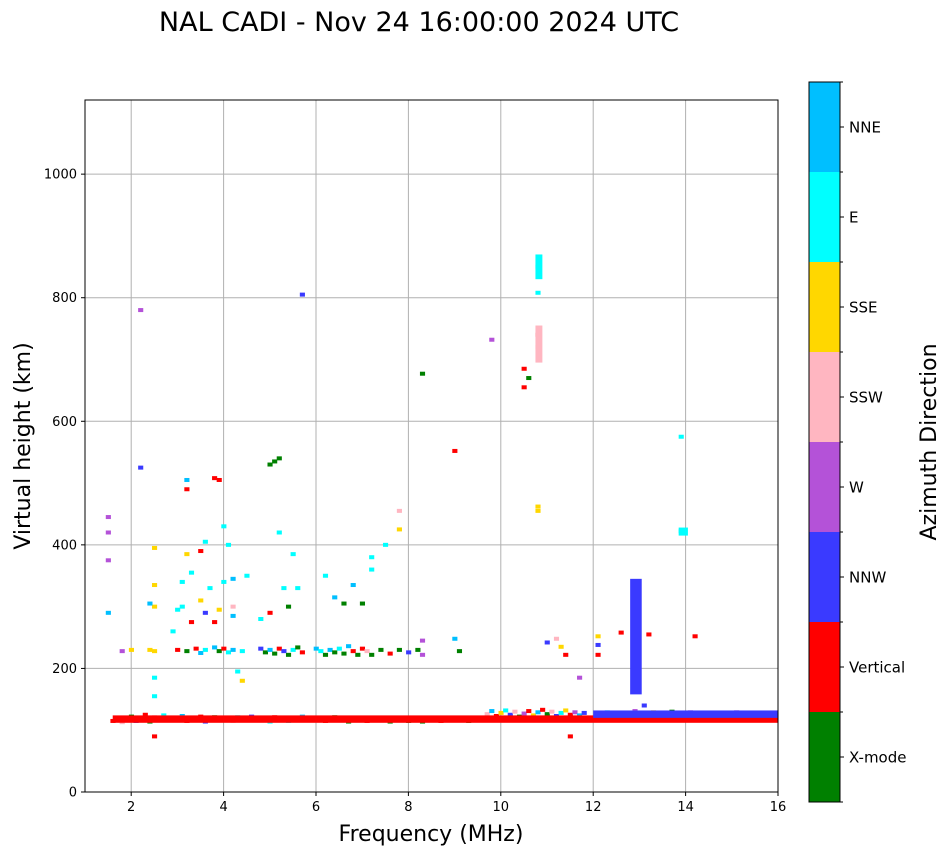  What do you see at coordinates (856, 488) in the screenshot?
I see `colorbar-tick-label: W` at bounding box center [856, 488].